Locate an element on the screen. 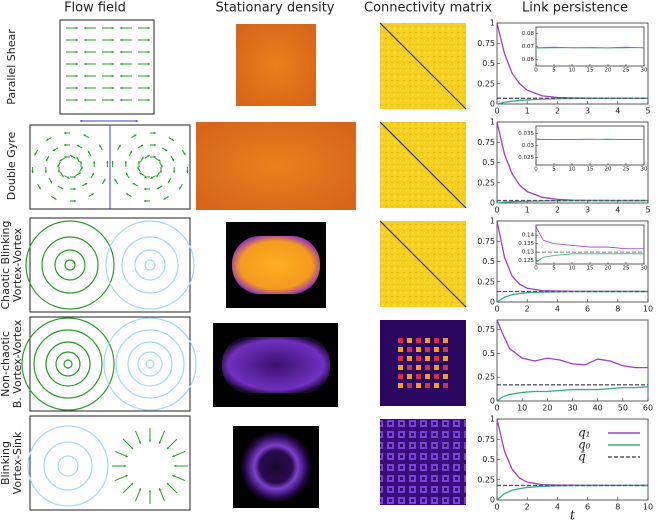  y-tick-label: 0.14 is located at coordinates (528, 236).